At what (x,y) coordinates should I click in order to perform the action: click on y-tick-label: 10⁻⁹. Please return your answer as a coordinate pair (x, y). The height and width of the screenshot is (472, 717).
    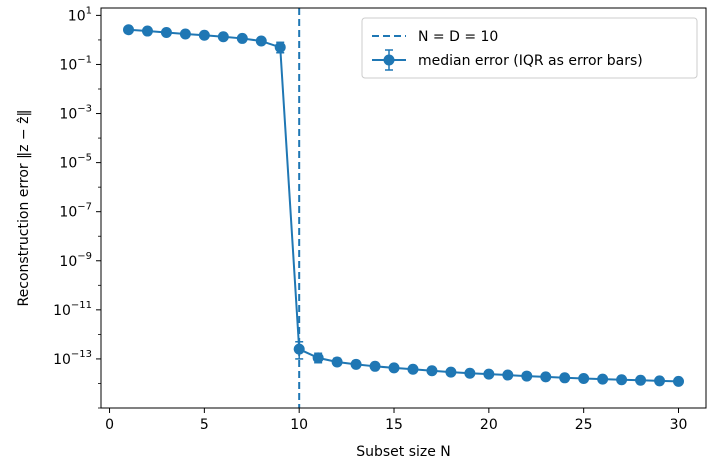
    Looking at the image, I should click on (75, 260).